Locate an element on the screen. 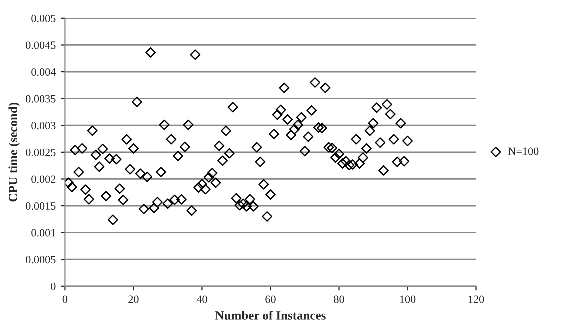 The width and height of the screenshot is (567, 335). x-tick-label: 0 is located at coordinates (65, 300).